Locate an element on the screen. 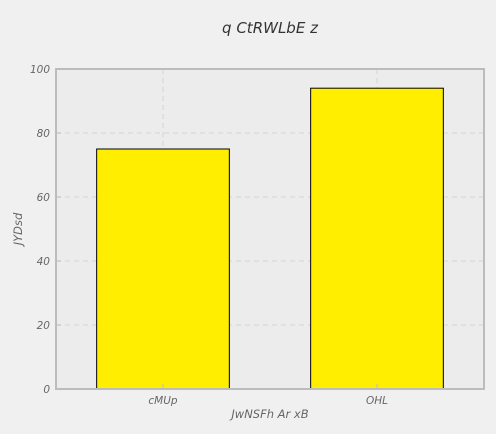 The image size is (496, 434). x-axis-ticks: cMUp OHL is located at coordinates (268, 395).